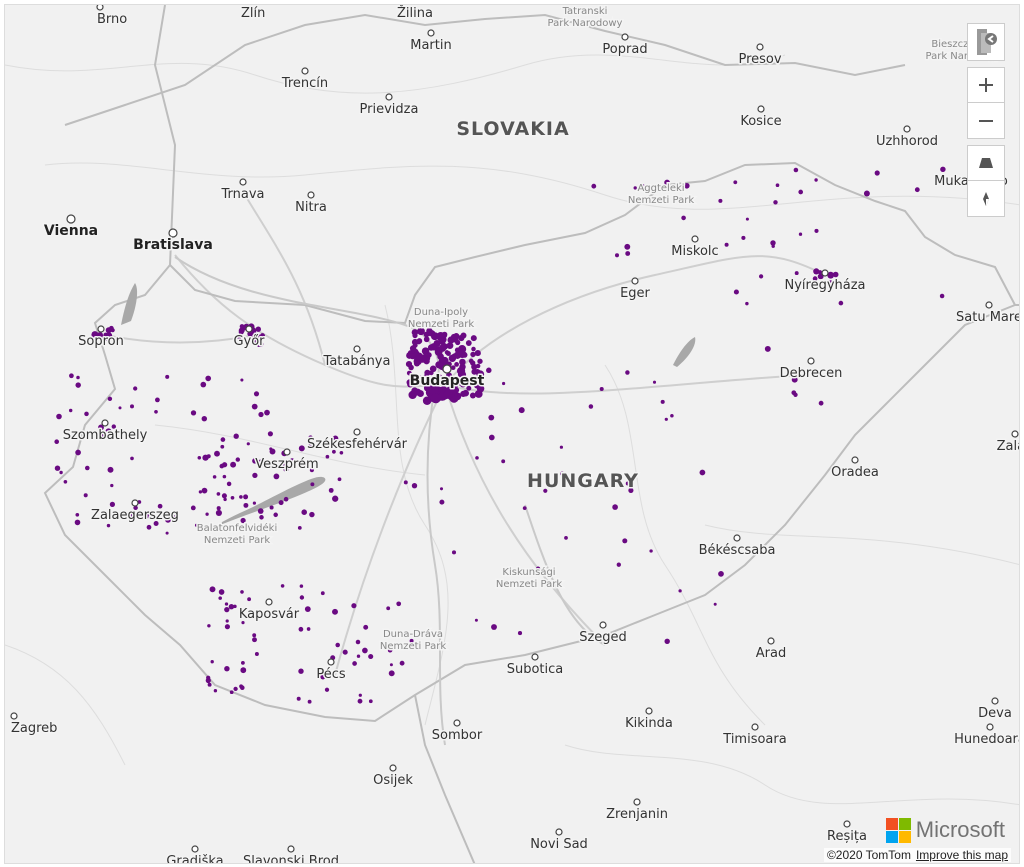 The height and width of the screenshot is (867, 1024). Describe the element at coordinates (173, 233) in the screenshot. I see `city-marker-bratislava` at that location.